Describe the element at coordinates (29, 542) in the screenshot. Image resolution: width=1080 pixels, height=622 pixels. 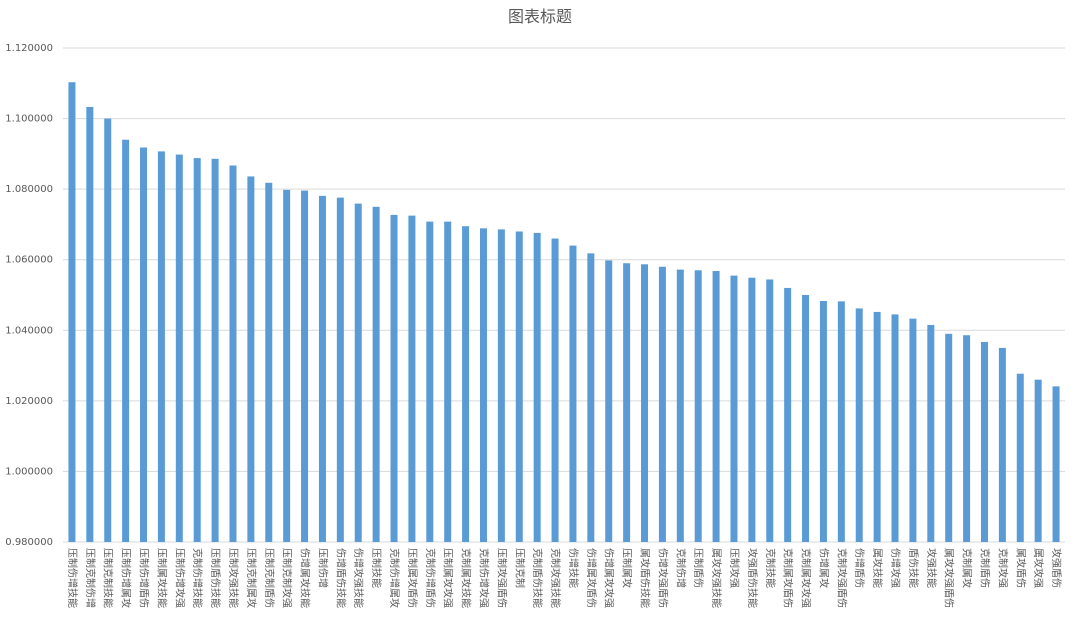
I see `y-tick-label: 0.980000` at that location.